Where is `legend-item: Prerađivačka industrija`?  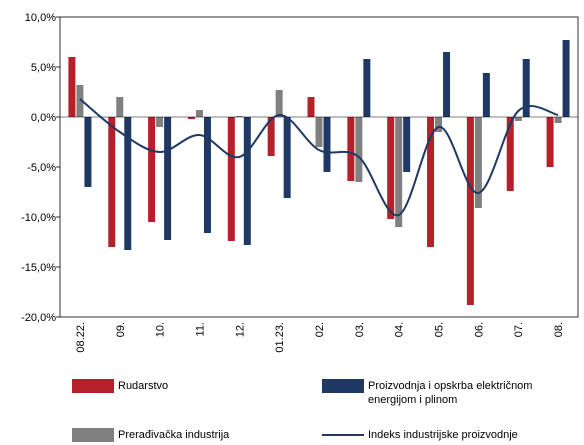
legend-item: Prerađivačka industrija is located at coordinates (197, 435).